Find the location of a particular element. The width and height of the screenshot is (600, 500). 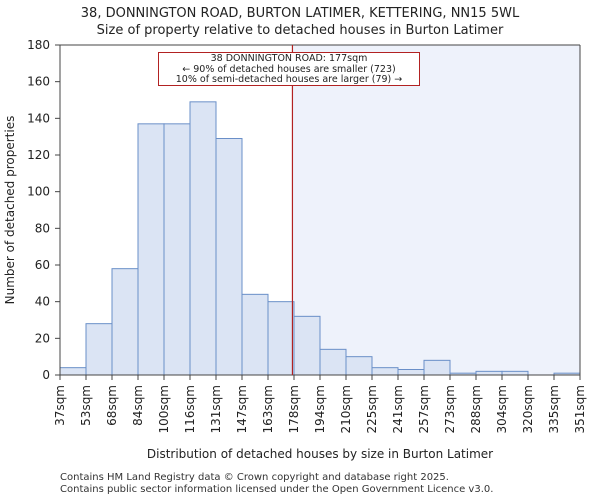

x-tick-label: 178sqm is located at coordinates (294, 409).